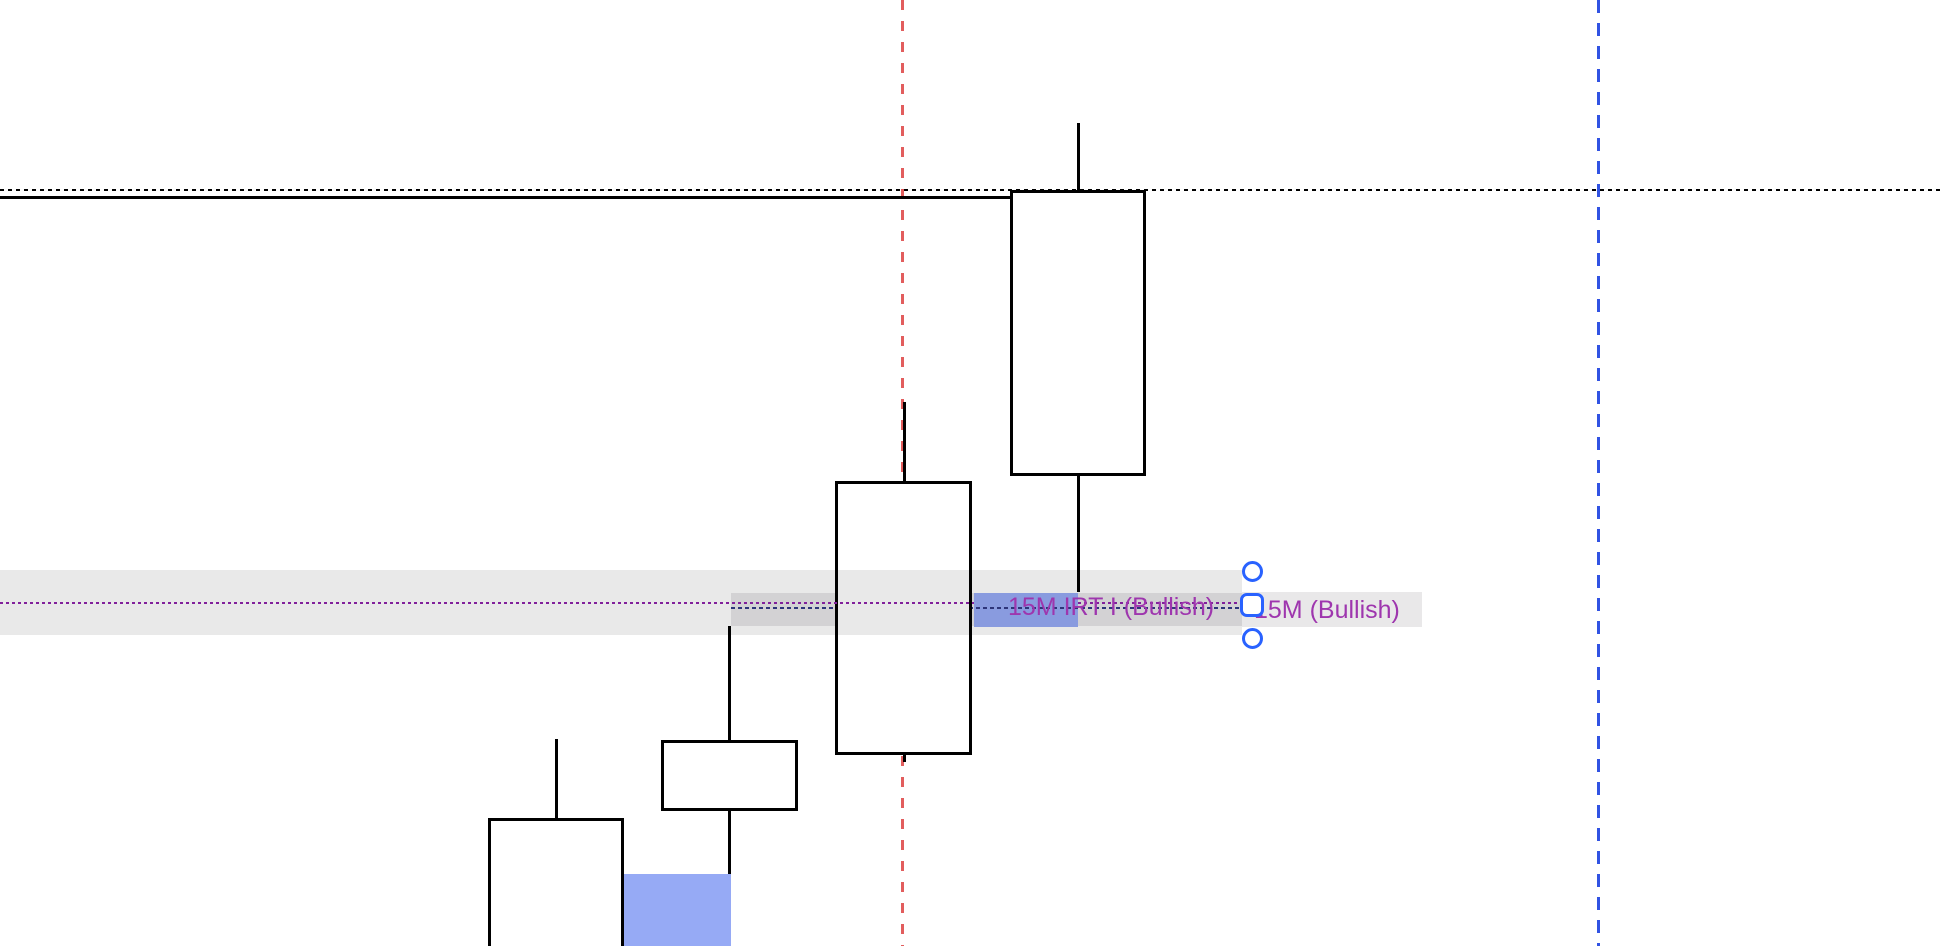 The width and height of the screenshot is (1944, 946). I want to click on selection-highlight-band, so click(621, 602).